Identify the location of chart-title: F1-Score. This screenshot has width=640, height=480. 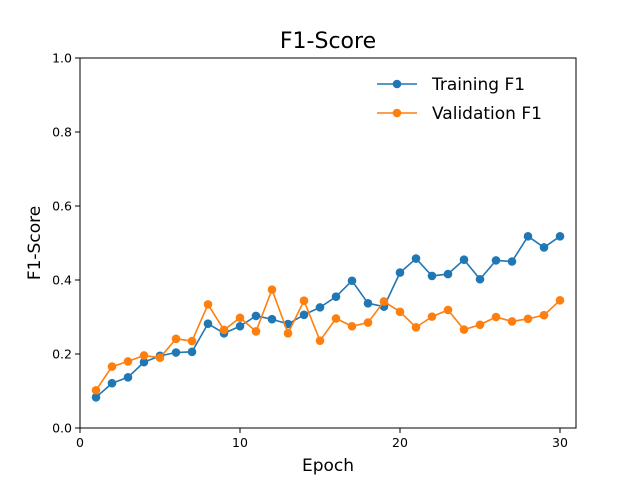
(328, 41).